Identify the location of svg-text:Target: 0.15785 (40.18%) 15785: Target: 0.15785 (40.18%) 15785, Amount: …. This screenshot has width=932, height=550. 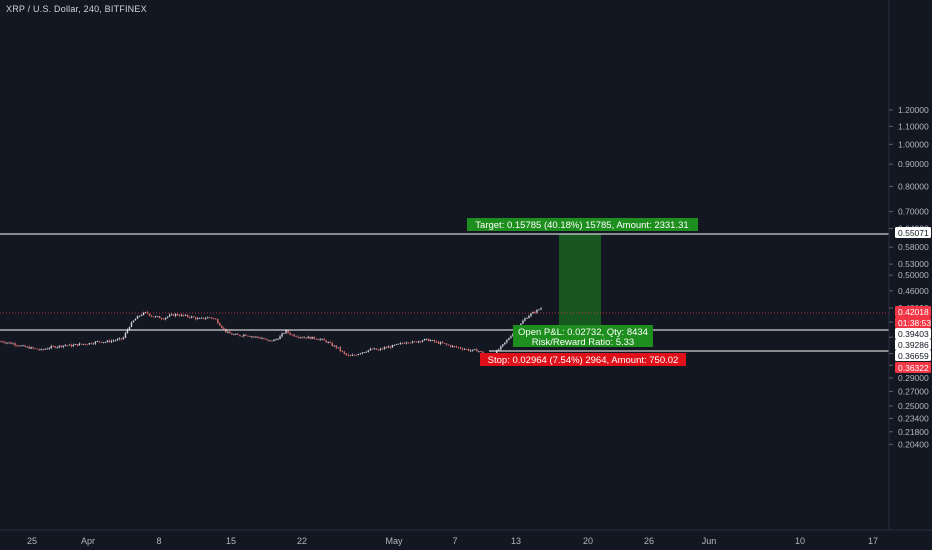
(581, 225).